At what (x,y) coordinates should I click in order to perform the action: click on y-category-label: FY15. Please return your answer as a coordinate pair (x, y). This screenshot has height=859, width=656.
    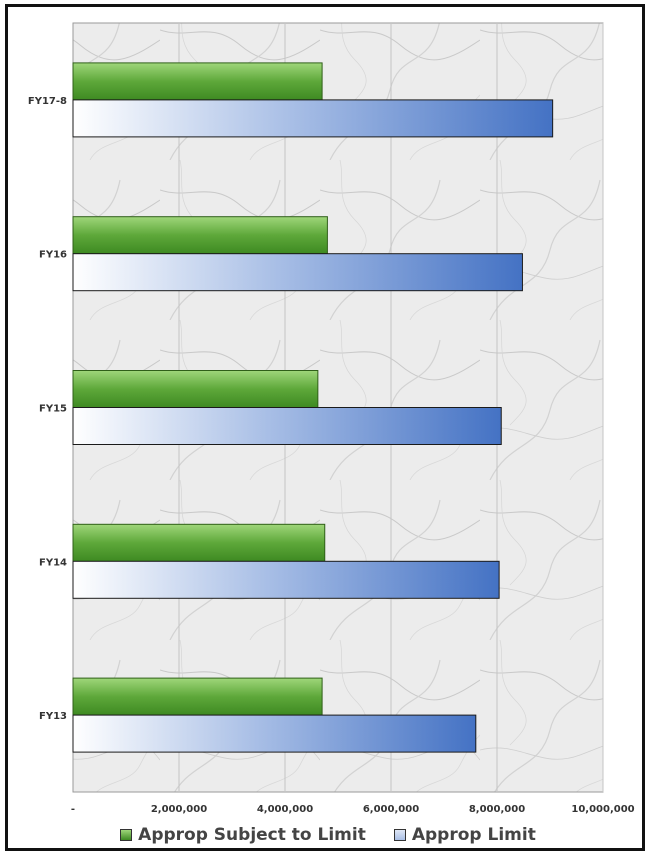
    Looking at the image, I should click on (53, 409).